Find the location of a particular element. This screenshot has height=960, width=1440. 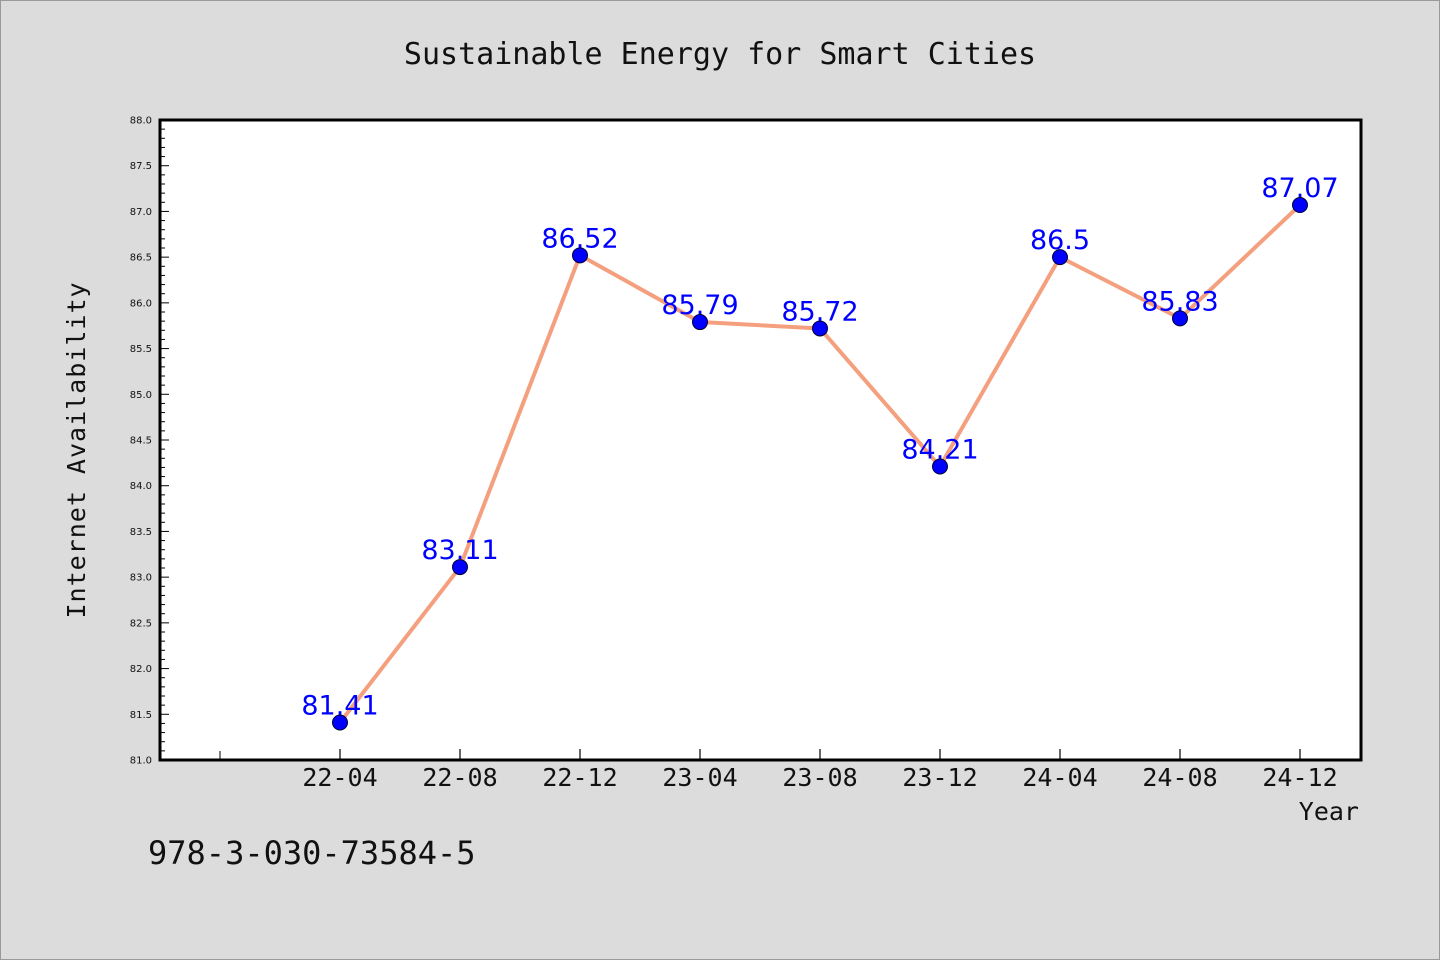

y-tick-label: 84.0 is located at coordinates (141, 486).